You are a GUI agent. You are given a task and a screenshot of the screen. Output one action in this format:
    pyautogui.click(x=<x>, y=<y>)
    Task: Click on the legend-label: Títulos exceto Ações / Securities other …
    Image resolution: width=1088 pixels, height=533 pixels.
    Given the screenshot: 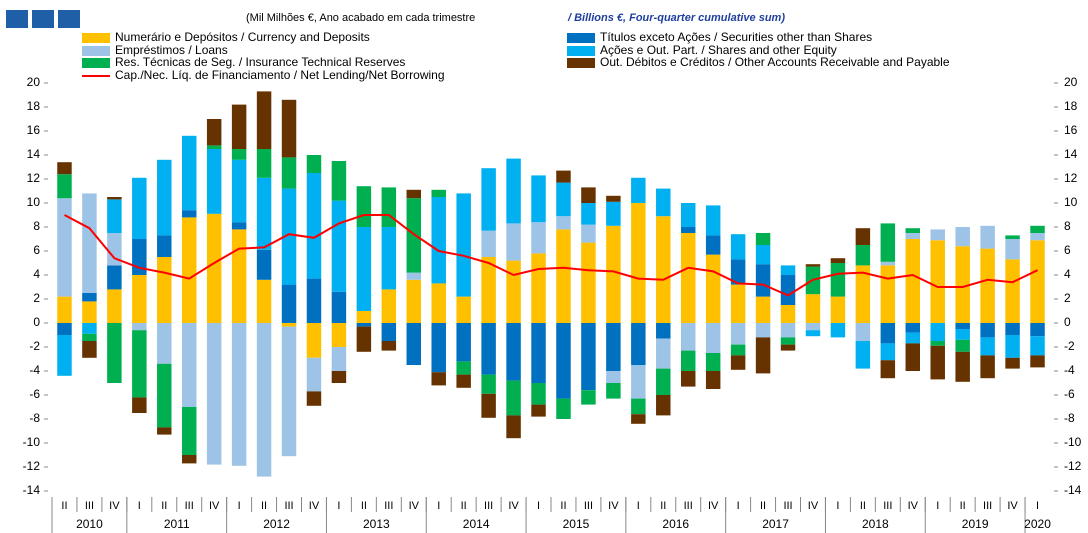 What is the action you would take?
    pyautogui.click(x=736, y=37)
    